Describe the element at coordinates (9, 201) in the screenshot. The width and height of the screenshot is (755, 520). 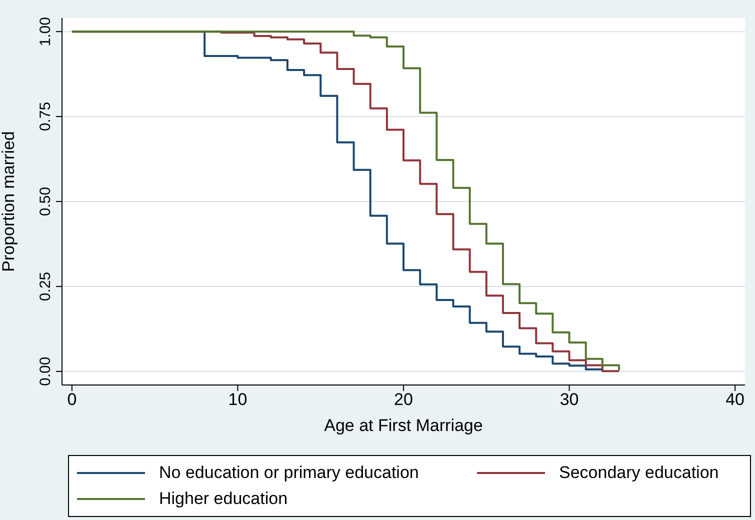
I see `y-axis-title: Proportion married` at that location.